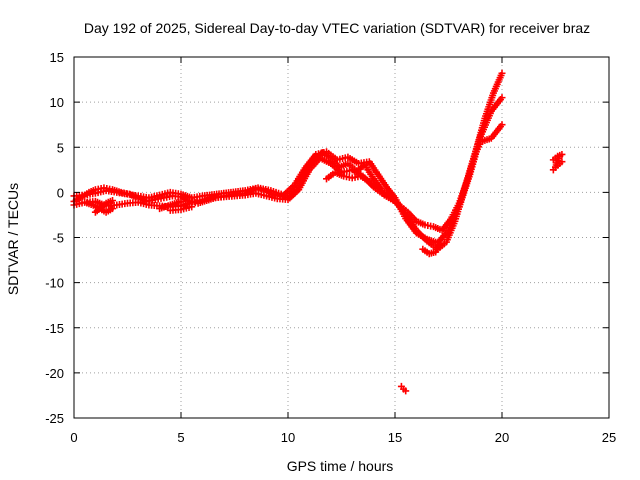  Describe the element at coordinates (13, 239) in the screenshot. I see `y-axis-label: SDTVAR / TECUs` at that location.